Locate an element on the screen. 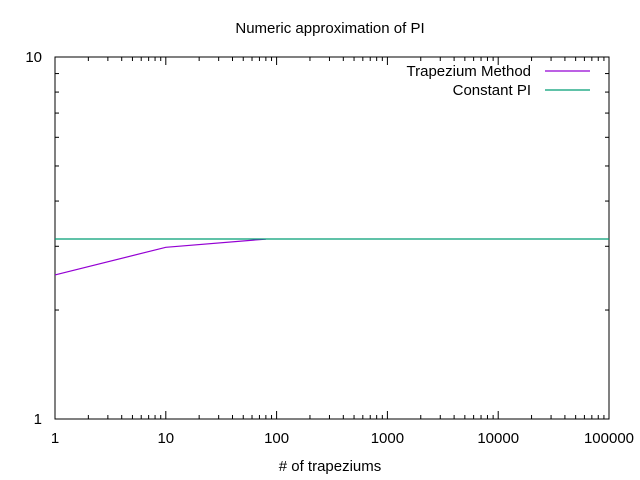  series-line-trapezium-method is located at coordinates (160, 257).